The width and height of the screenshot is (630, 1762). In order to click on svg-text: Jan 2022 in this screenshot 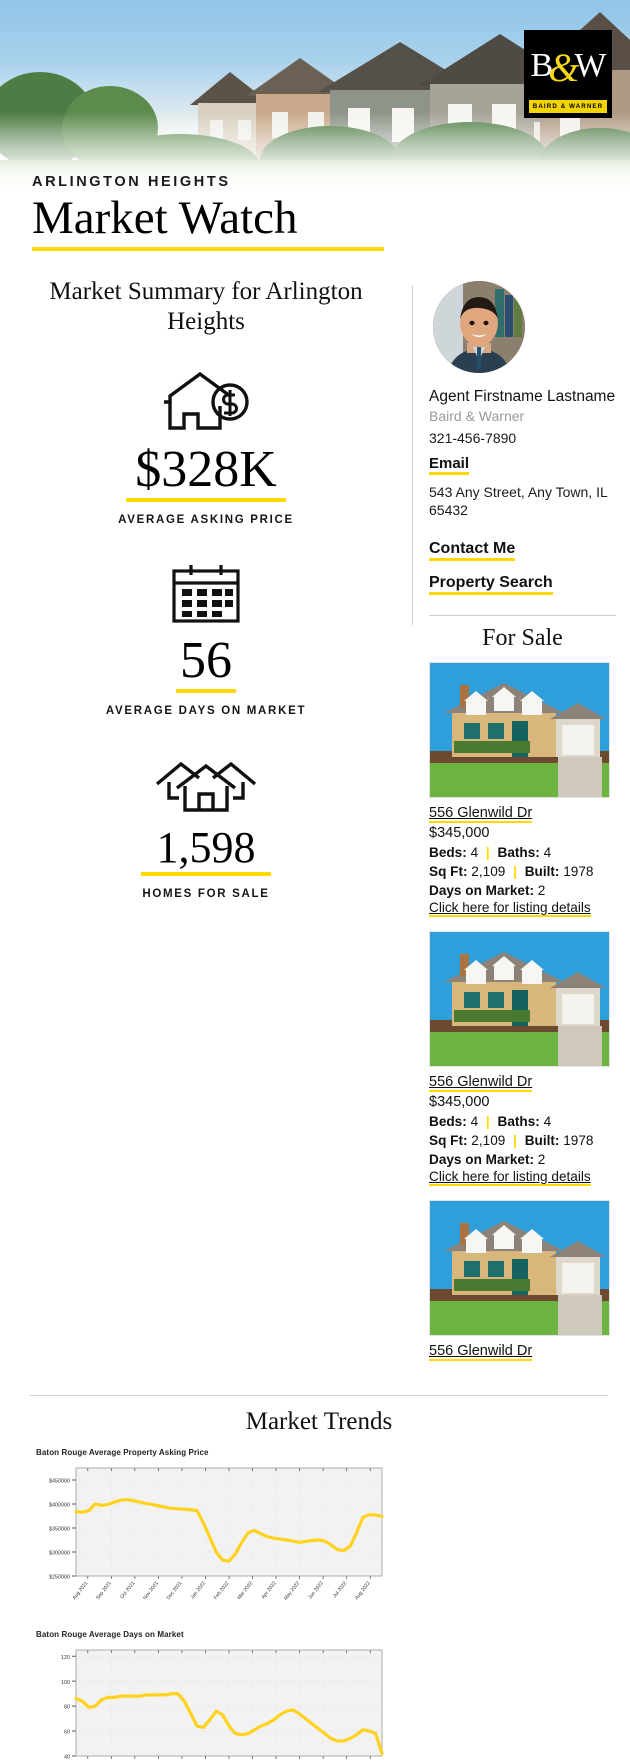, I will do `click(199, 1590)`.